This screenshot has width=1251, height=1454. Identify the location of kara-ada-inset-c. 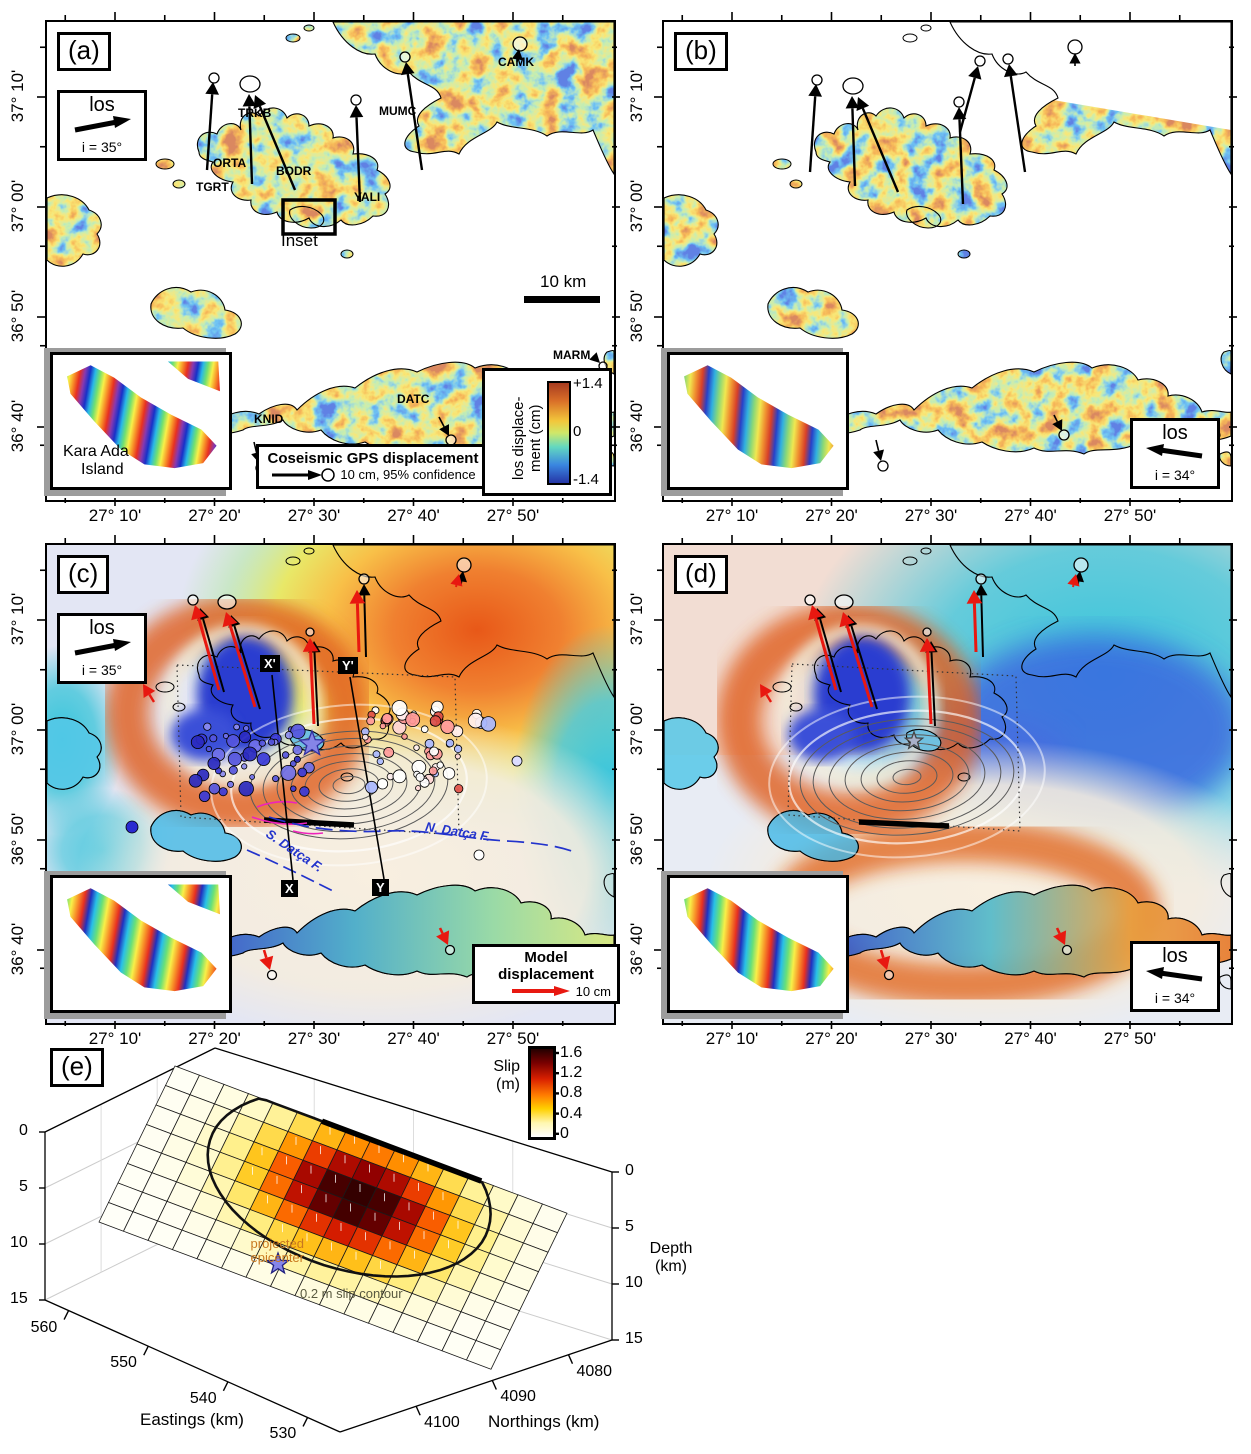
(141, 944).